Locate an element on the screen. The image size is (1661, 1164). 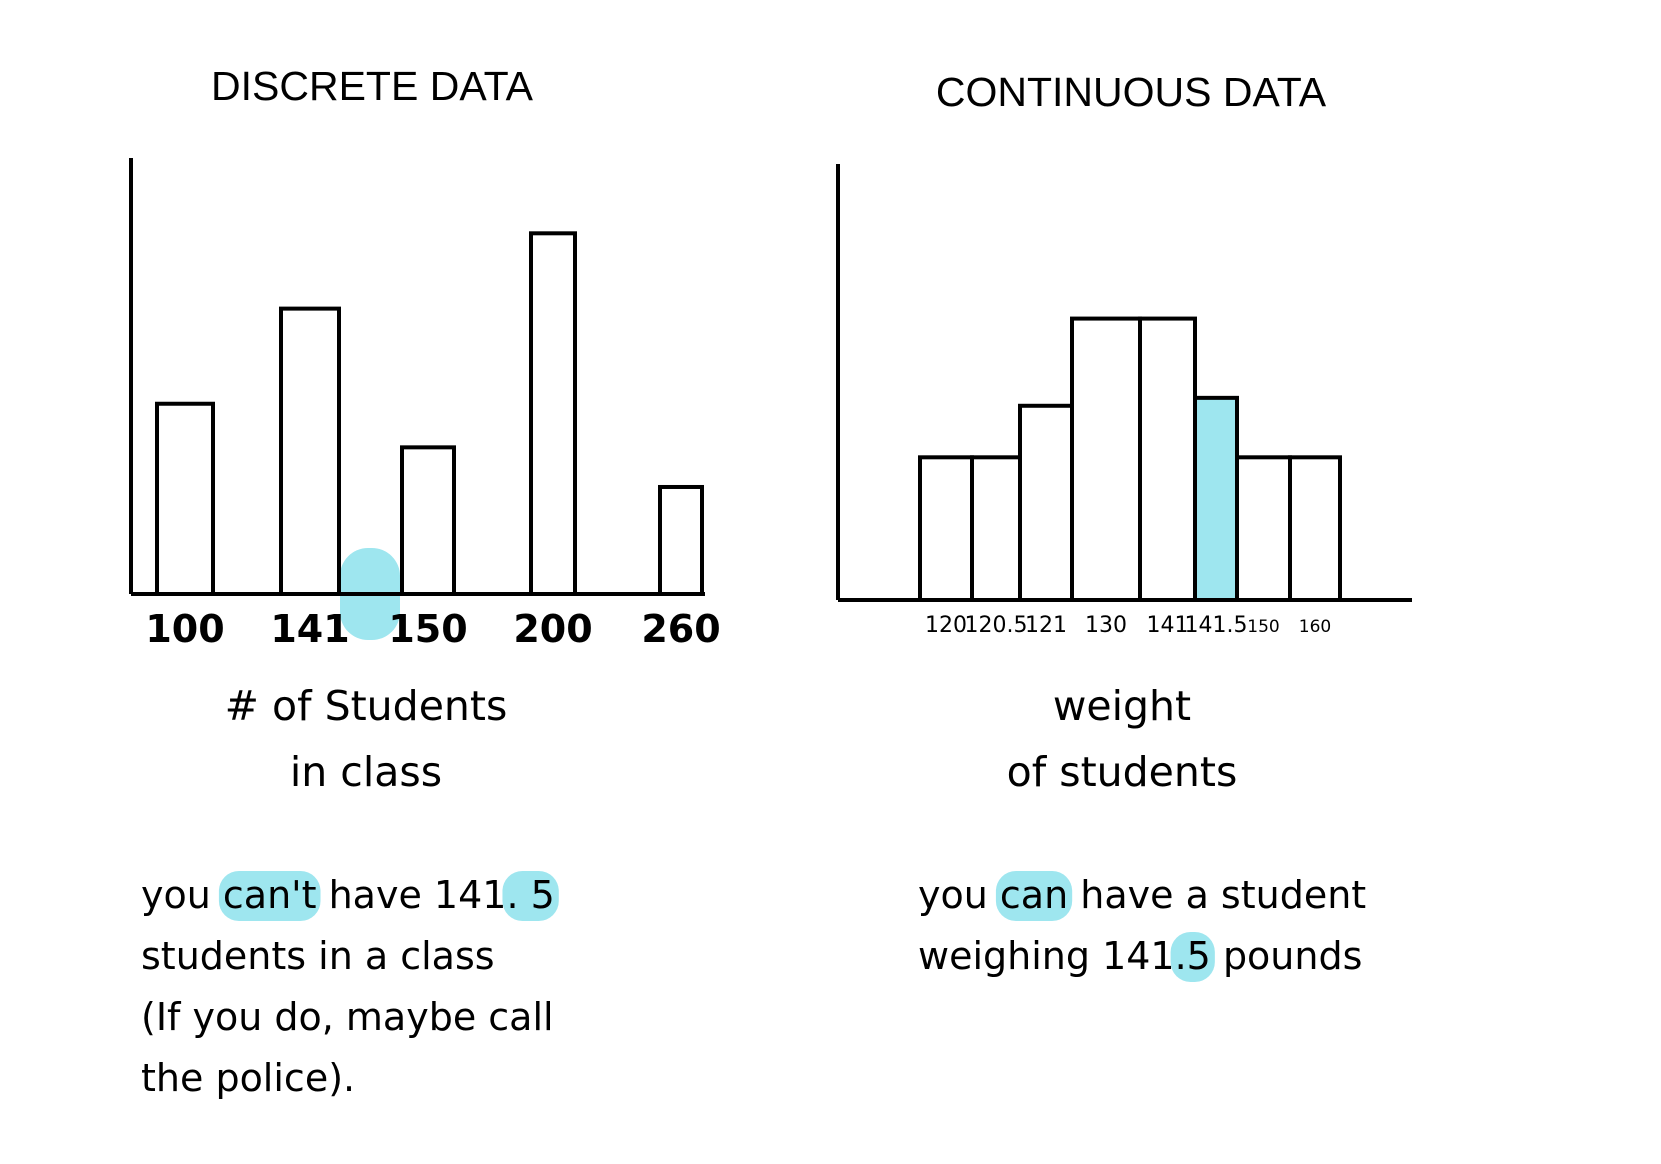
continuous-tick-120: 120 is located at coordinates (946, 625).